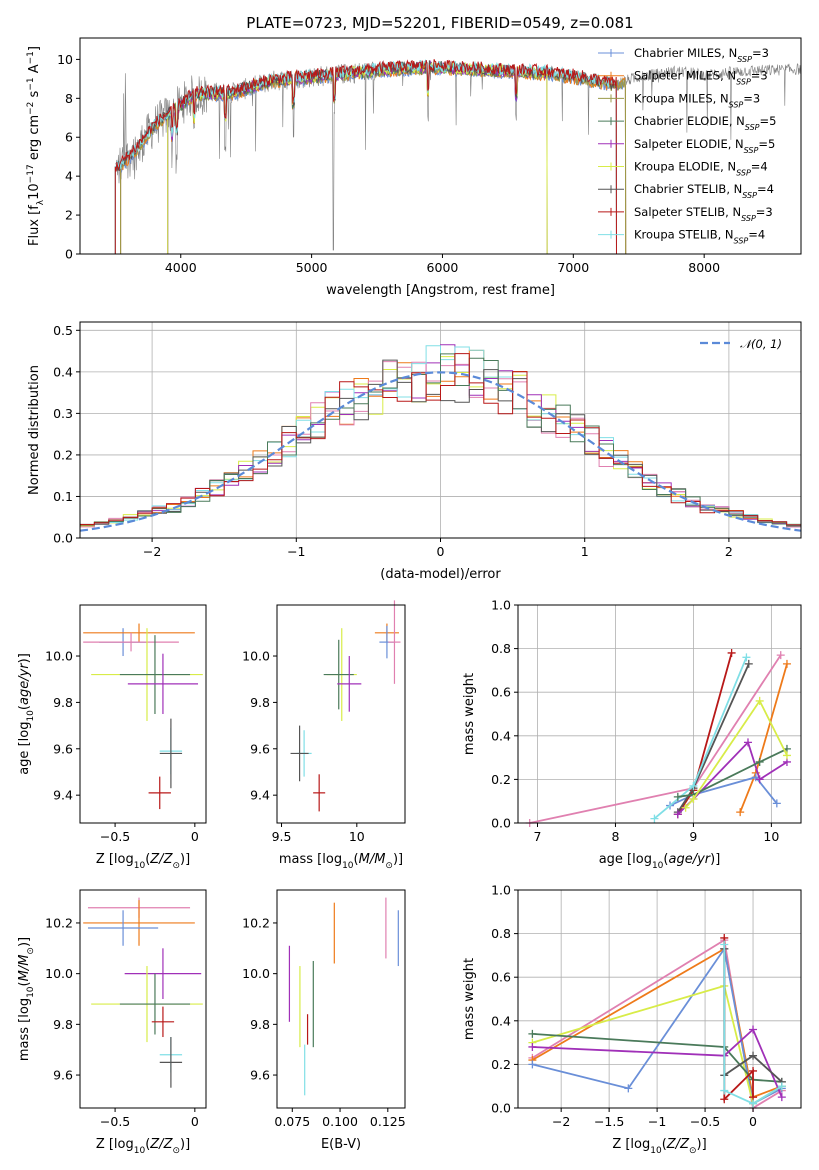 This screenshot has height=1170, width=819. Describe the element at coordinates (440, 290) in the screenshot. I see `x-axis-label: wavelength [Angstrom, rest frame]` at that location.